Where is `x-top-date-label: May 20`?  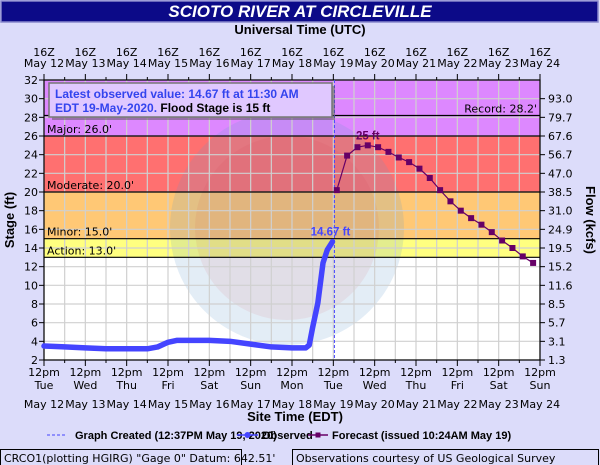
x-top-date-label: May 20 is located at coordinates (375, 63).